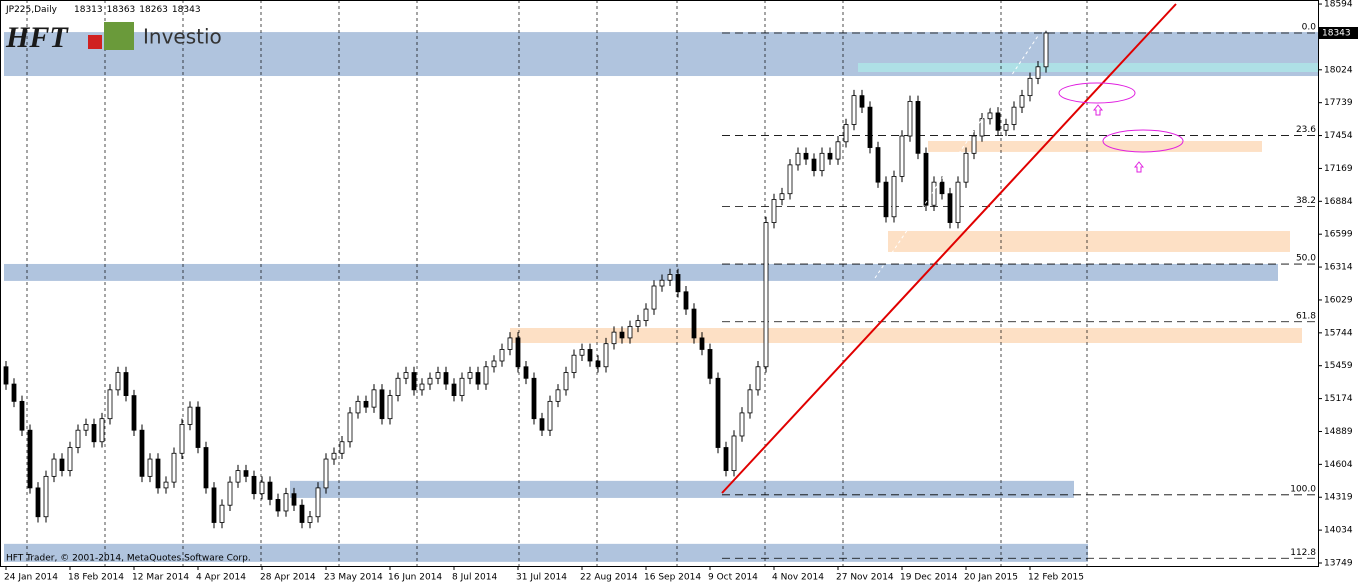 The image size is (1358, 586). I want to click on fib-label: 100.0, so click(1303, 489).